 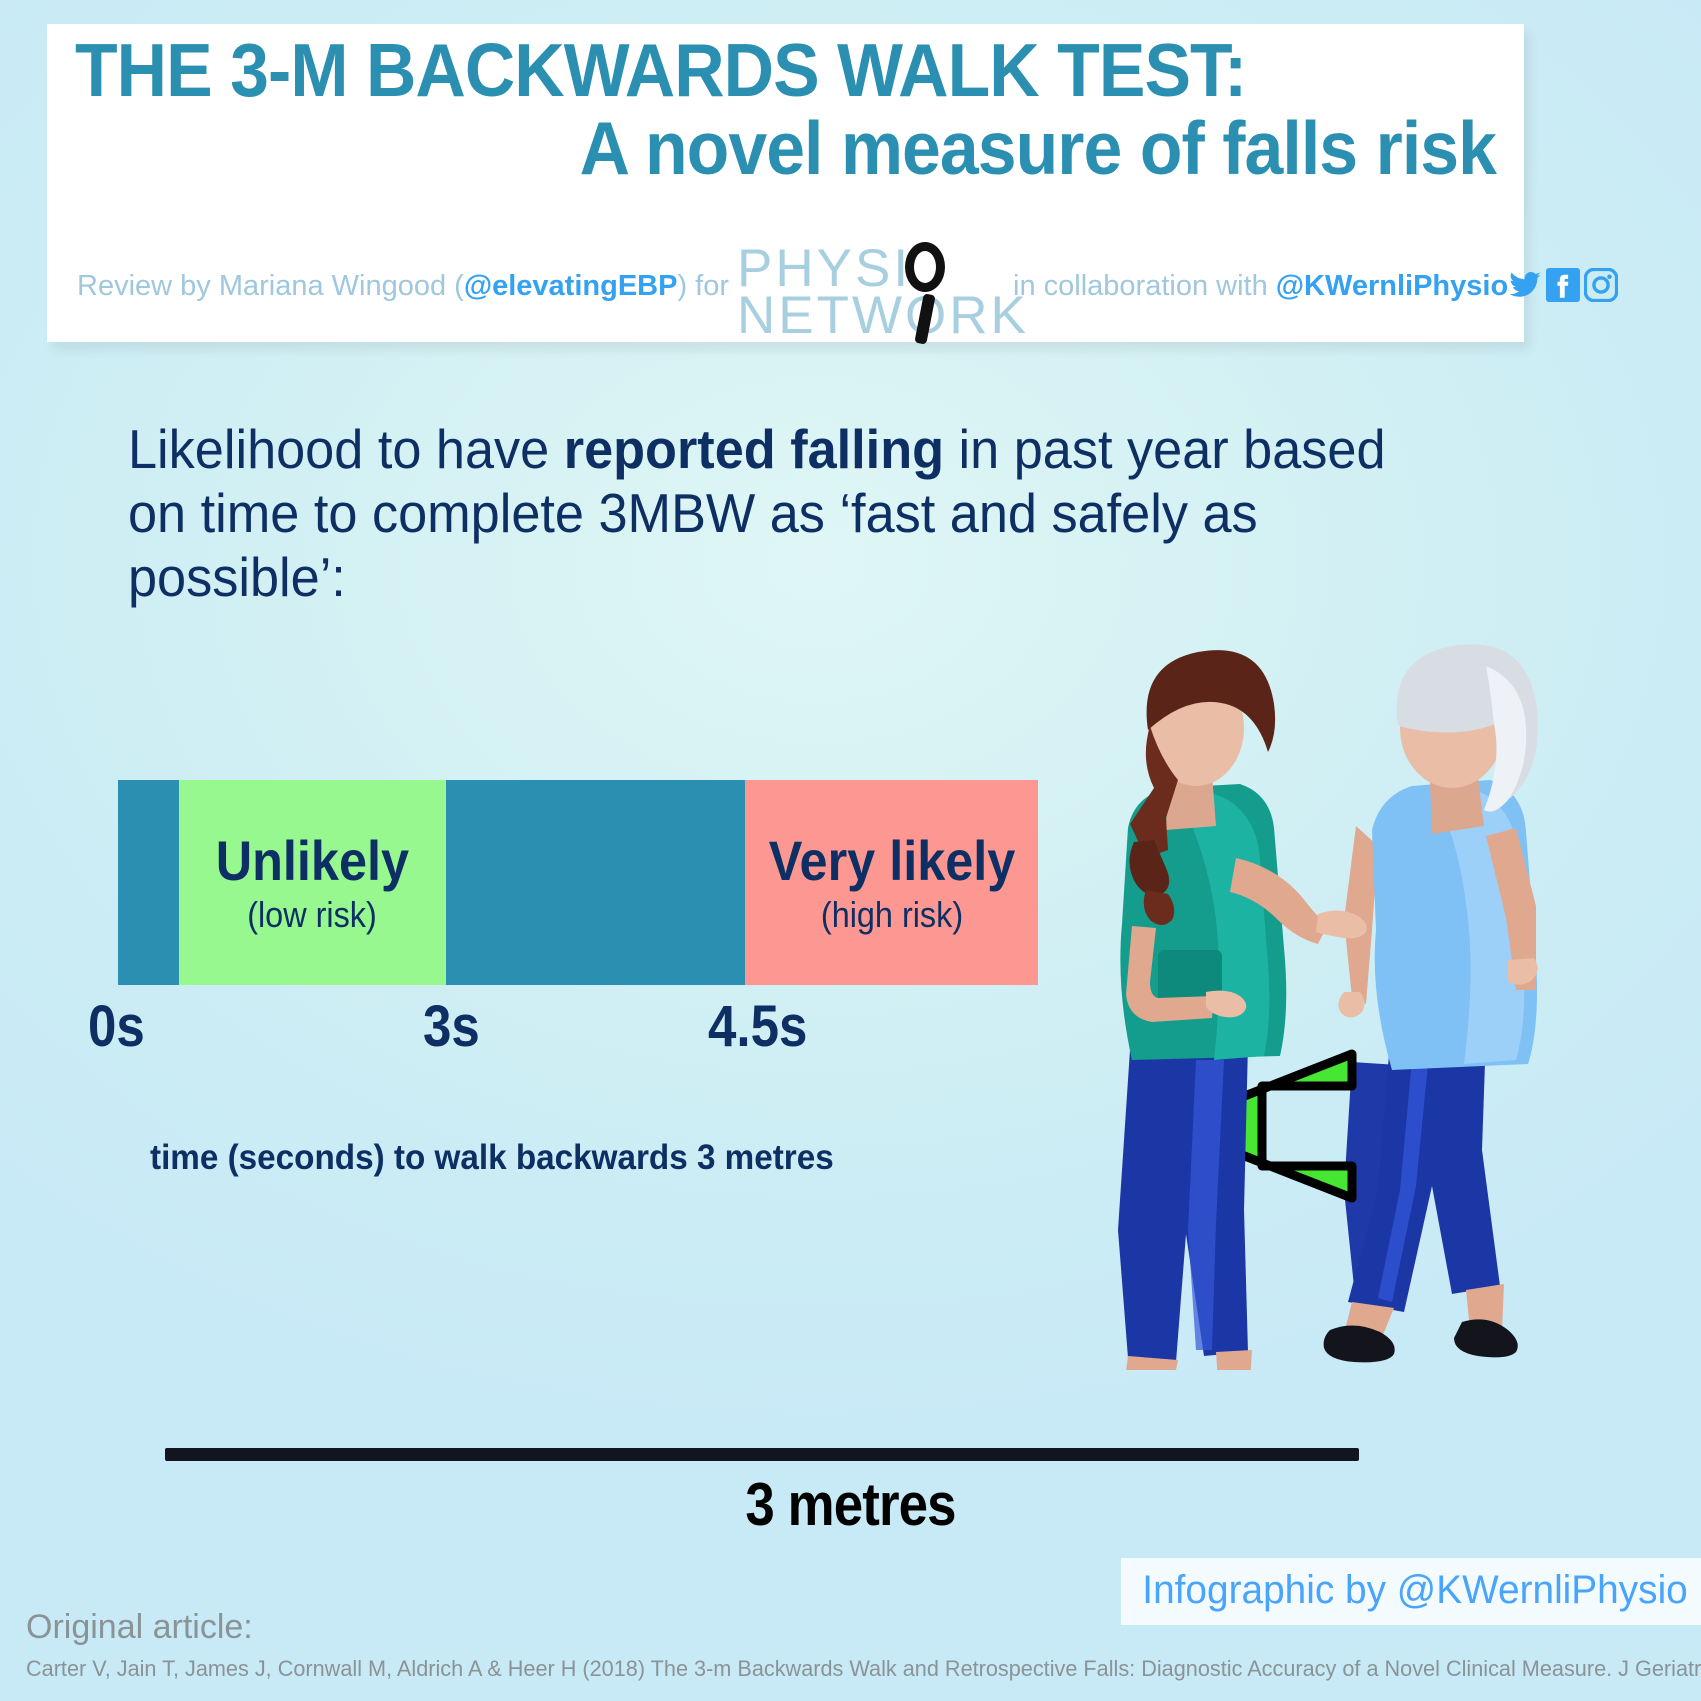 I want to click on chart-tick-row: 0s 3s 4.5s, so click(x=563, y=1022).